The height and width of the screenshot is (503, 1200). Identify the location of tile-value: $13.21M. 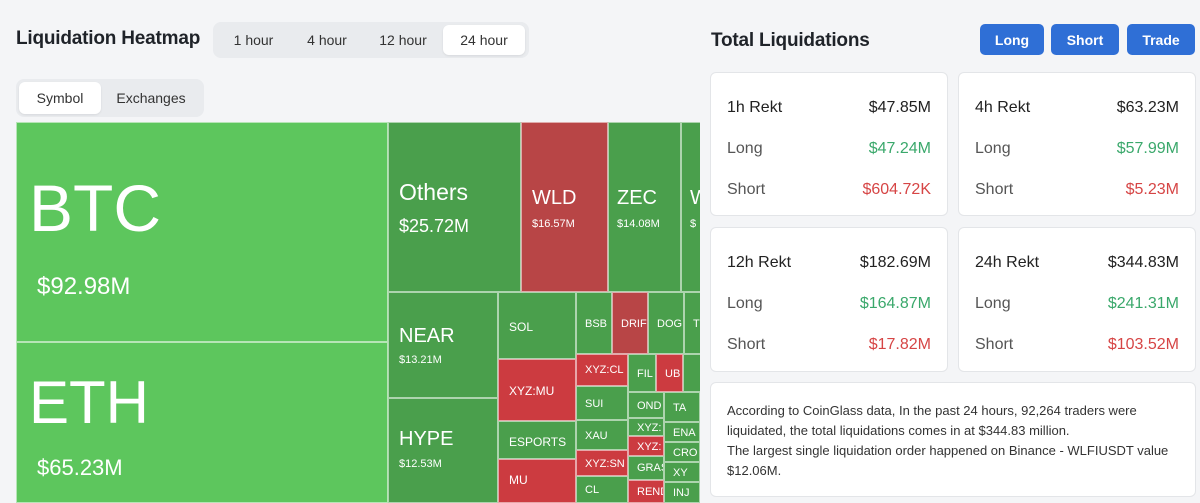
(420, 360).